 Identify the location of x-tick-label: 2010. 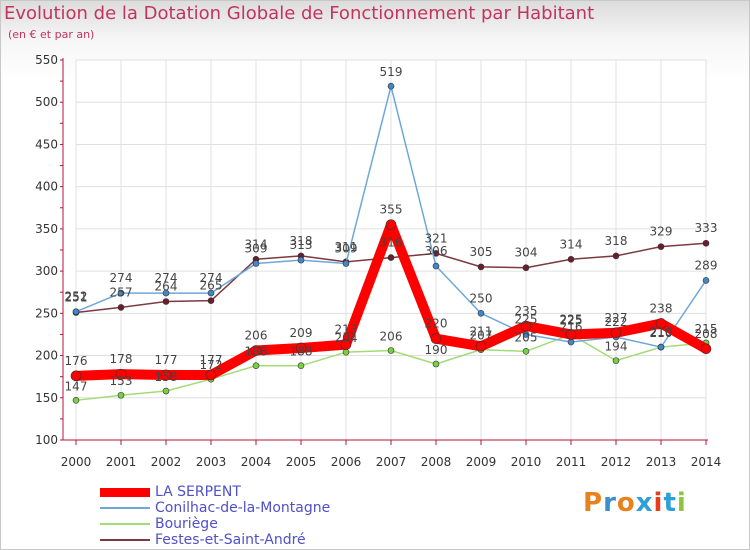
(526, 462).